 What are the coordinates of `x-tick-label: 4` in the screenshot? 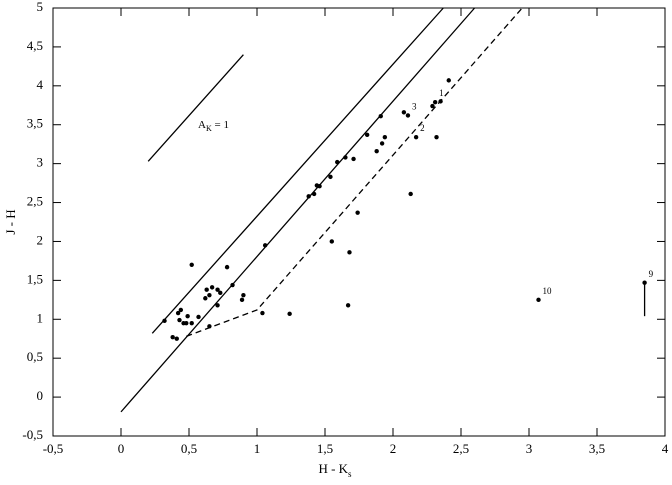 It's located at (665, 448).